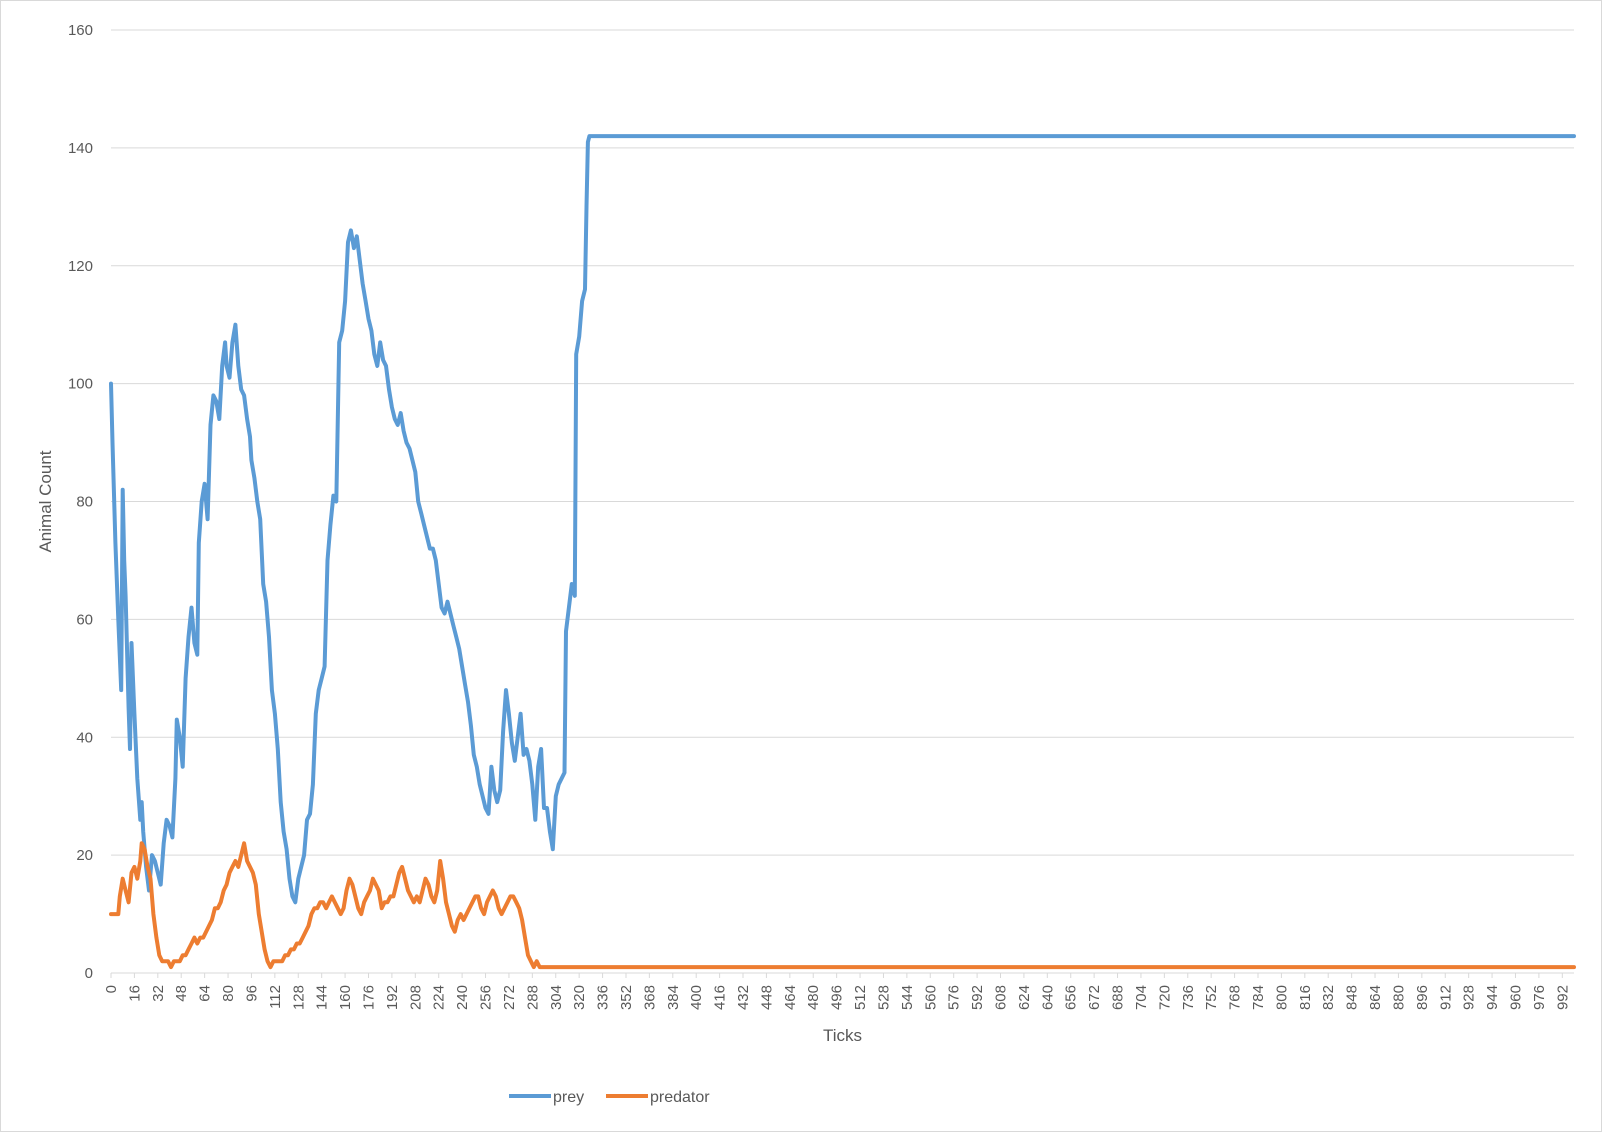 This screenshot has width=1602, height=1132. Describe the element at coordinates (532, 997) in the screenshot. I see `x-tick-label: 288` at that location.